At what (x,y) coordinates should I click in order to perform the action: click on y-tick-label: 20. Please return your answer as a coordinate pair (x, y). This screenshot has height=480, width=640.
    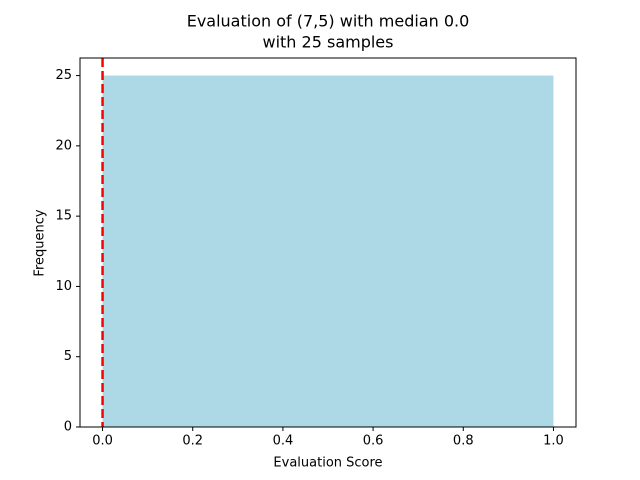
    Looking at the image, I should click on (63, 145).